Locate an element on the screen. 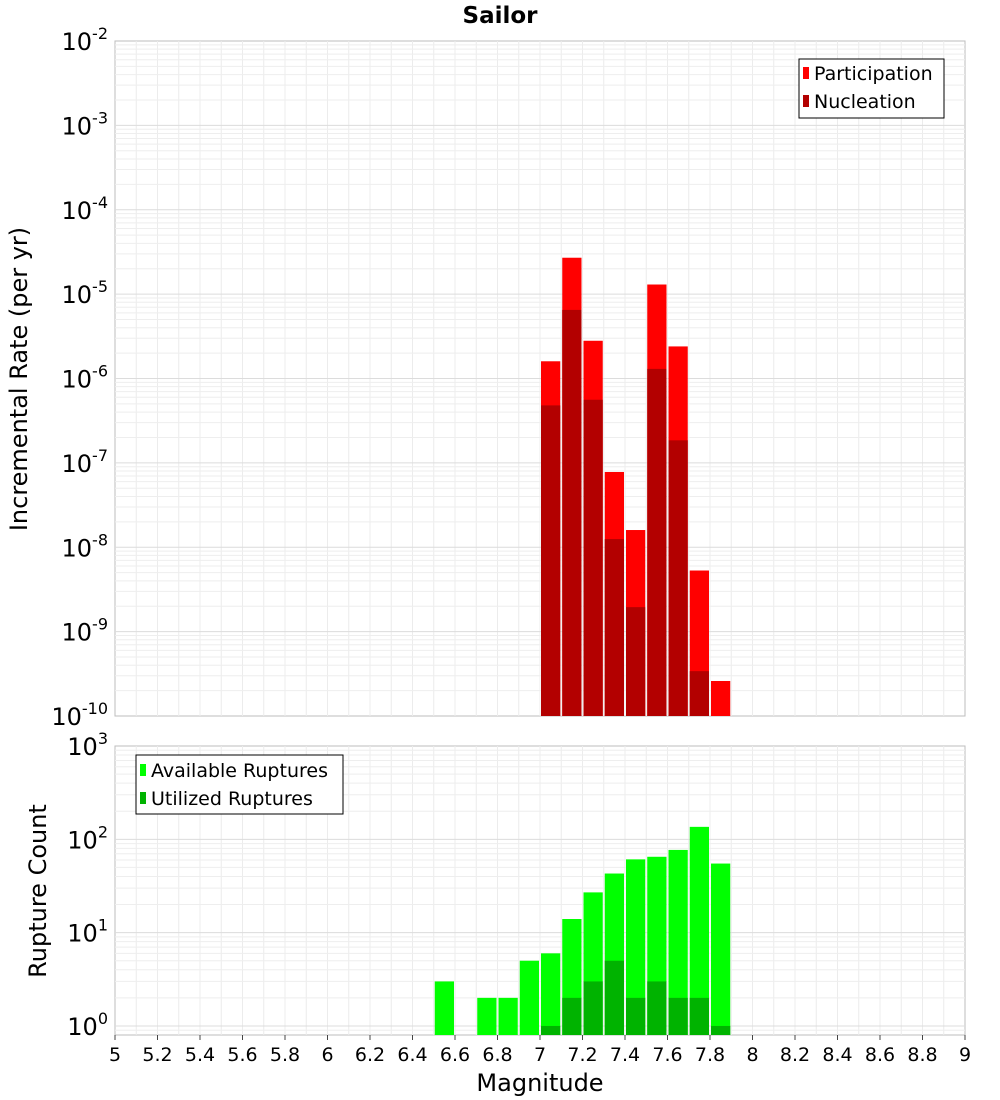 The width and height of the screenshot is (1000, 1100). magnitude-x-axis-title: Magnitude is located at coordinates (539, 1083).